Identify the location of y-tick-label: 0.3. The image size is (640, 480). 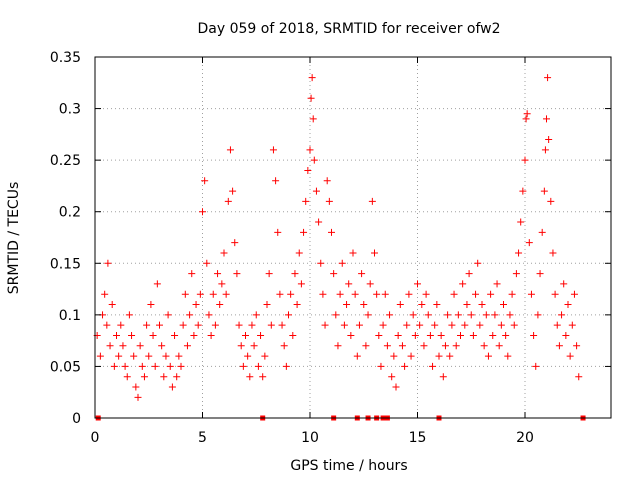
(70, 110).